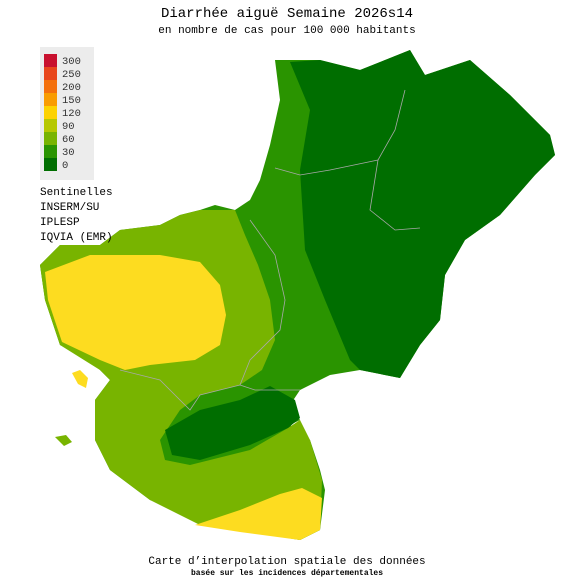 The height and width of the screenshot is (581, 575). I want to click on source-label: INSERM/SU, so click(69, 208).